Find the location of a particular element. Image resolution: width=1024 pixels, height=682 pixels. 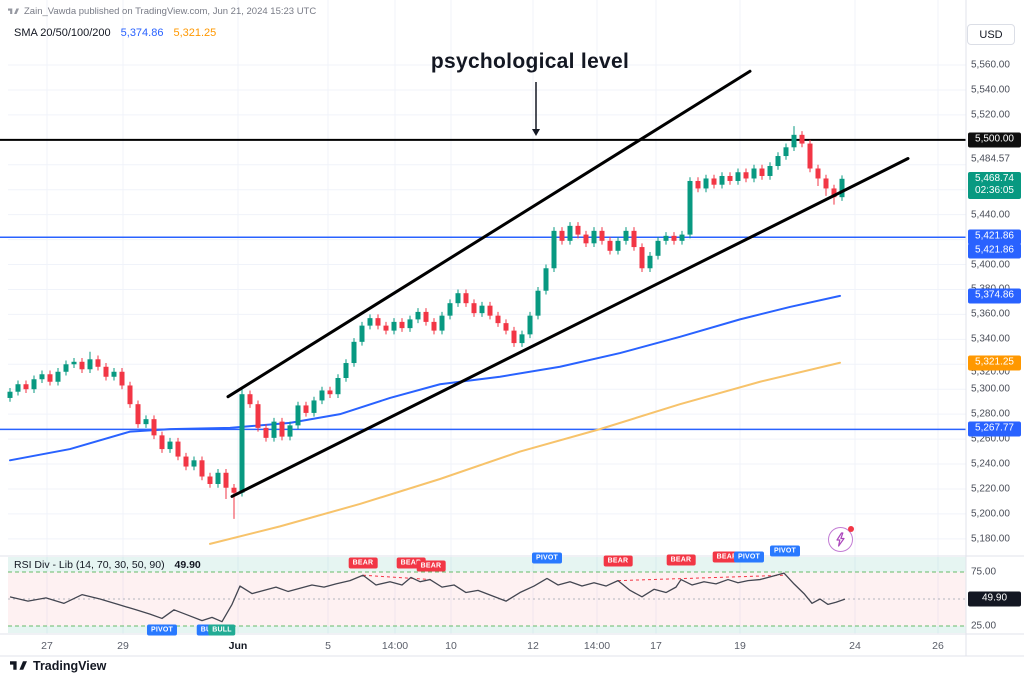

indicator-legend-sma: SMA 20/50/100/200 5,374.86 5,321.25 is located at coordinates (115, 33).